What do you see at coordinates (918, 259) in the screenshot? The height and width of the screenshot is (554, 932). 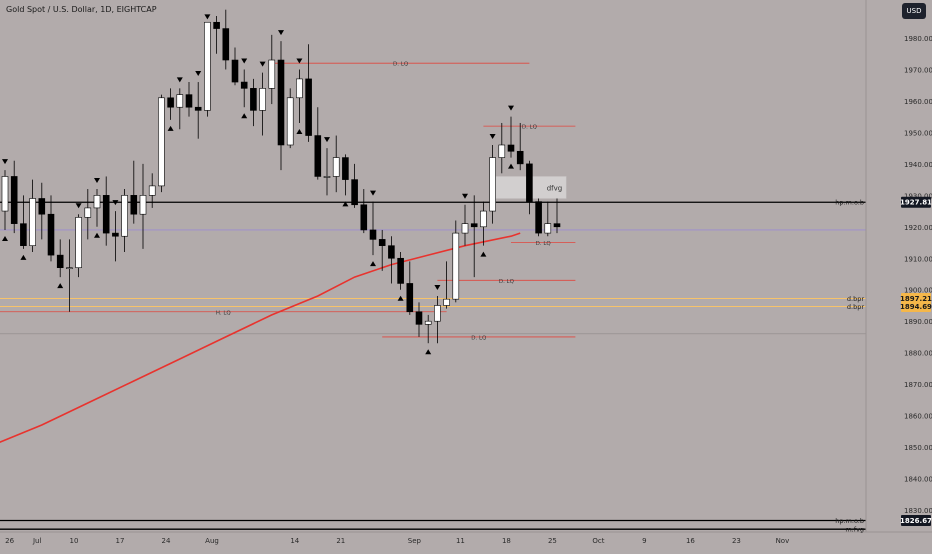 I see `y-tick-label: 1910.00` at bounding box center [918, 259].